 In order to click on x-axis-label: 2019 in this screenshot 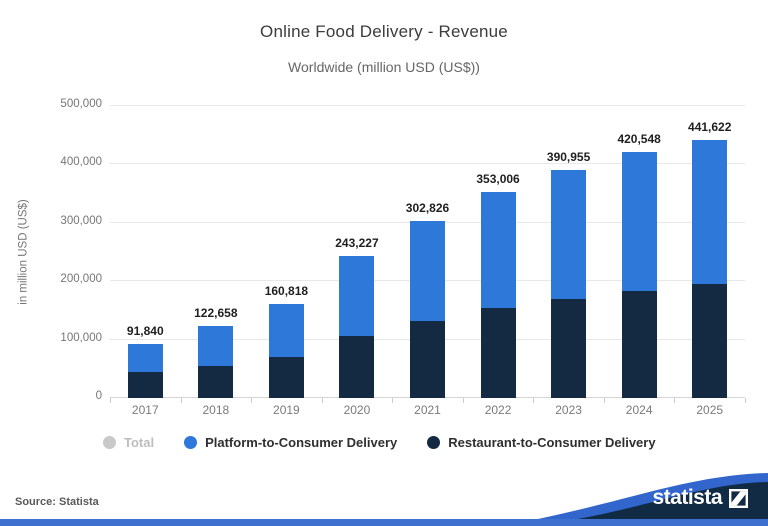, I will do `click(286, 410)`.